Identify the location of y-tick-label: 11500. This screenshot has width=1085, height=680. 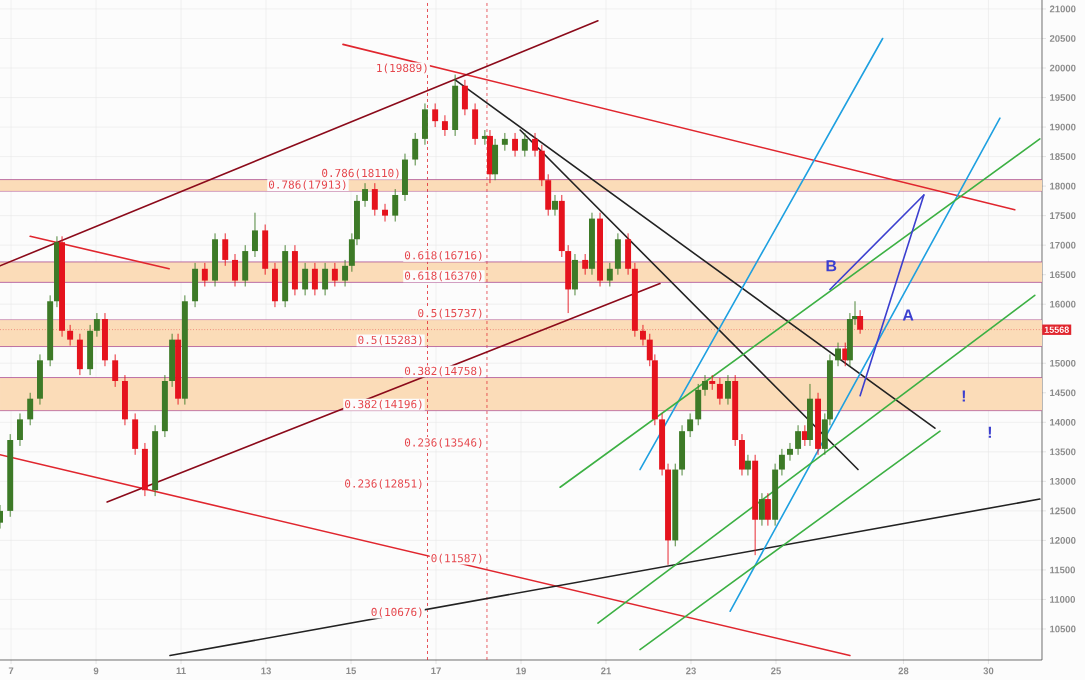
(1063, 570).